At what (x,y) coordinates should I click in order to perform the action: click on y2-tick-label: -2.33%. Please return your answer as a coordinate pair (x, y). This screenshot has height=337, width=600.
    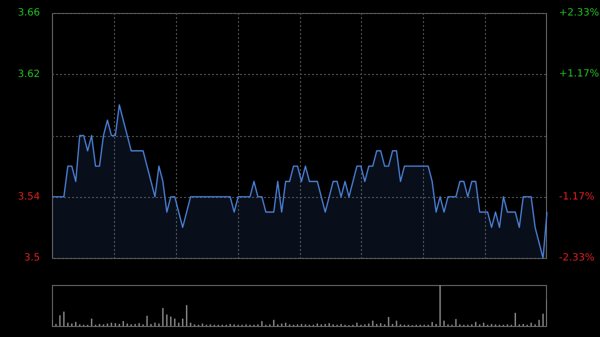
    Looking at the image, I should click on (576, 258).